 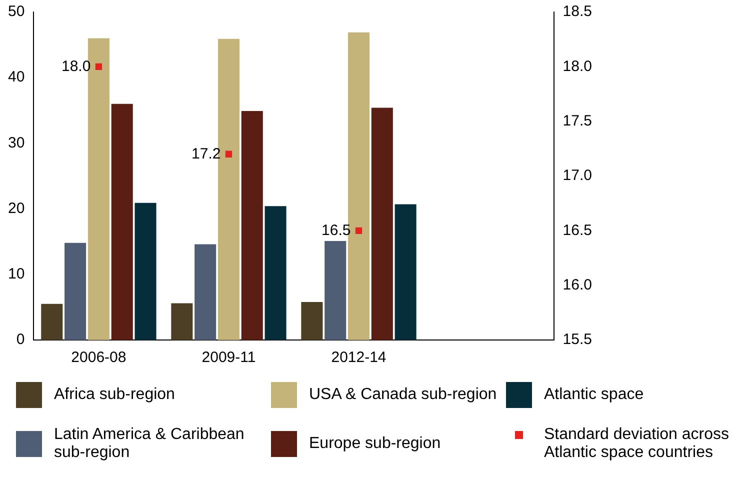 I want to click on data-label: 17.2, so click(x=206, y=153).